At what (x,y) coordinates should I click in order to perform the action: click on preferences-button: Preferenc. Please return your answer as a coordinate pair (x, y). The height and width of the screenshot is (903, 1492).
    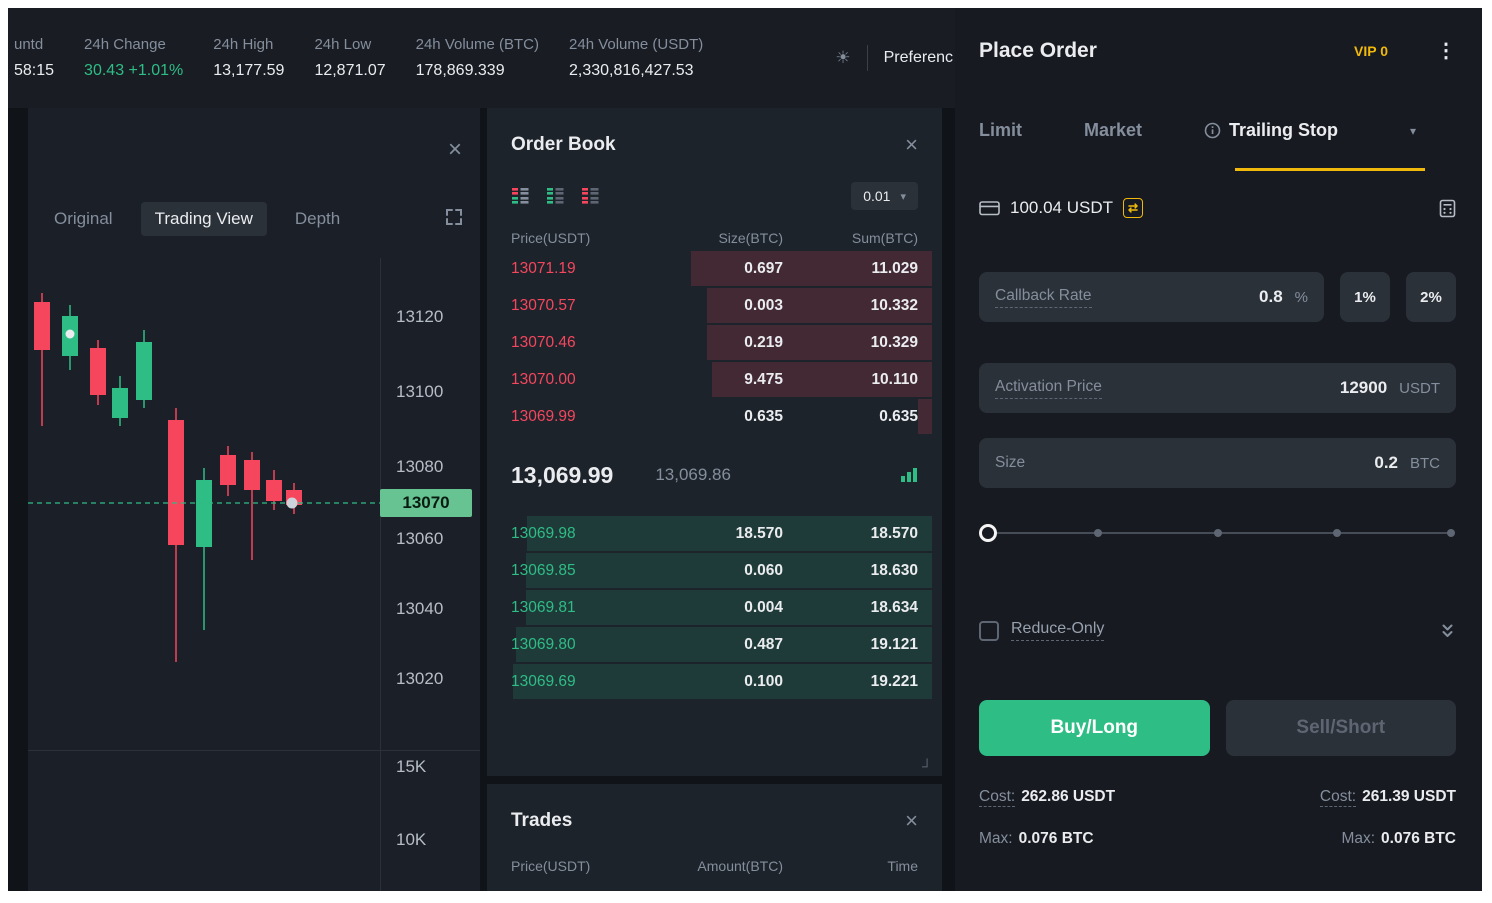
    Looking at the image, I should click on (918, 57).